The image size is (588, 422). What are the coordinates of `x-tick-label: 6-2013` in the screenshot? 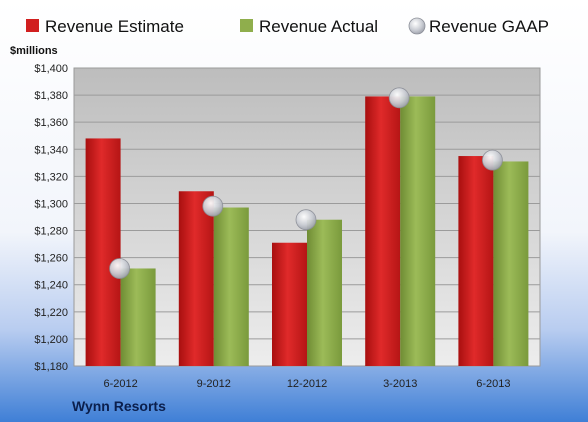 It's located at (493, 384).